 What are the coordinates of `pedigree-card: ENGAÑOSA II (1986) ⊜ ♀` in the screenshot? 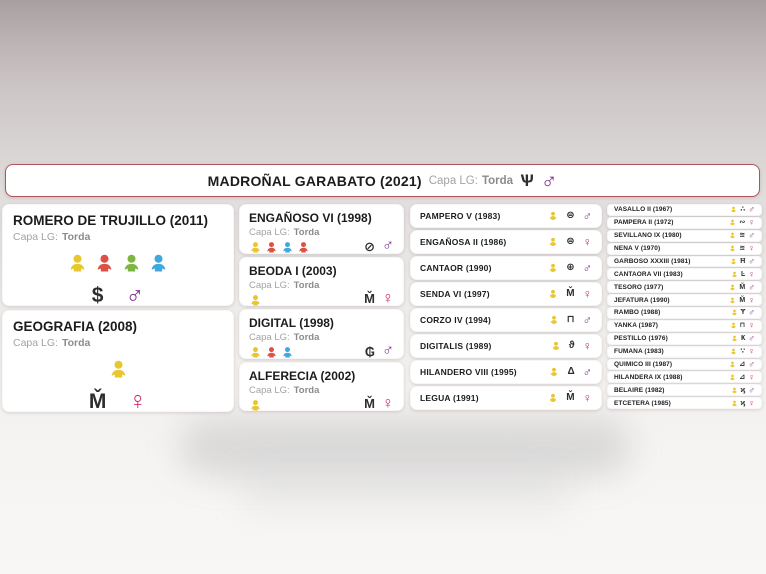 It's located at (506, 242).